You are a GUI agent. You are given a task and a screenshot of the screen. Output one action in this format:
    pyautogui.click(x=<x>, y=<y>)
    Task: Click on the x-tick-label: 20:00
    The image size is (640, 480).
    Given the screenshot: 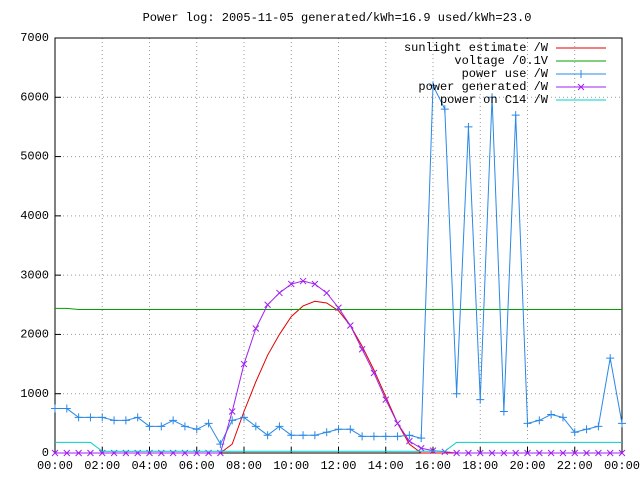 What is the action you would take?
    pyautogui.click(x=527, y=466)
    